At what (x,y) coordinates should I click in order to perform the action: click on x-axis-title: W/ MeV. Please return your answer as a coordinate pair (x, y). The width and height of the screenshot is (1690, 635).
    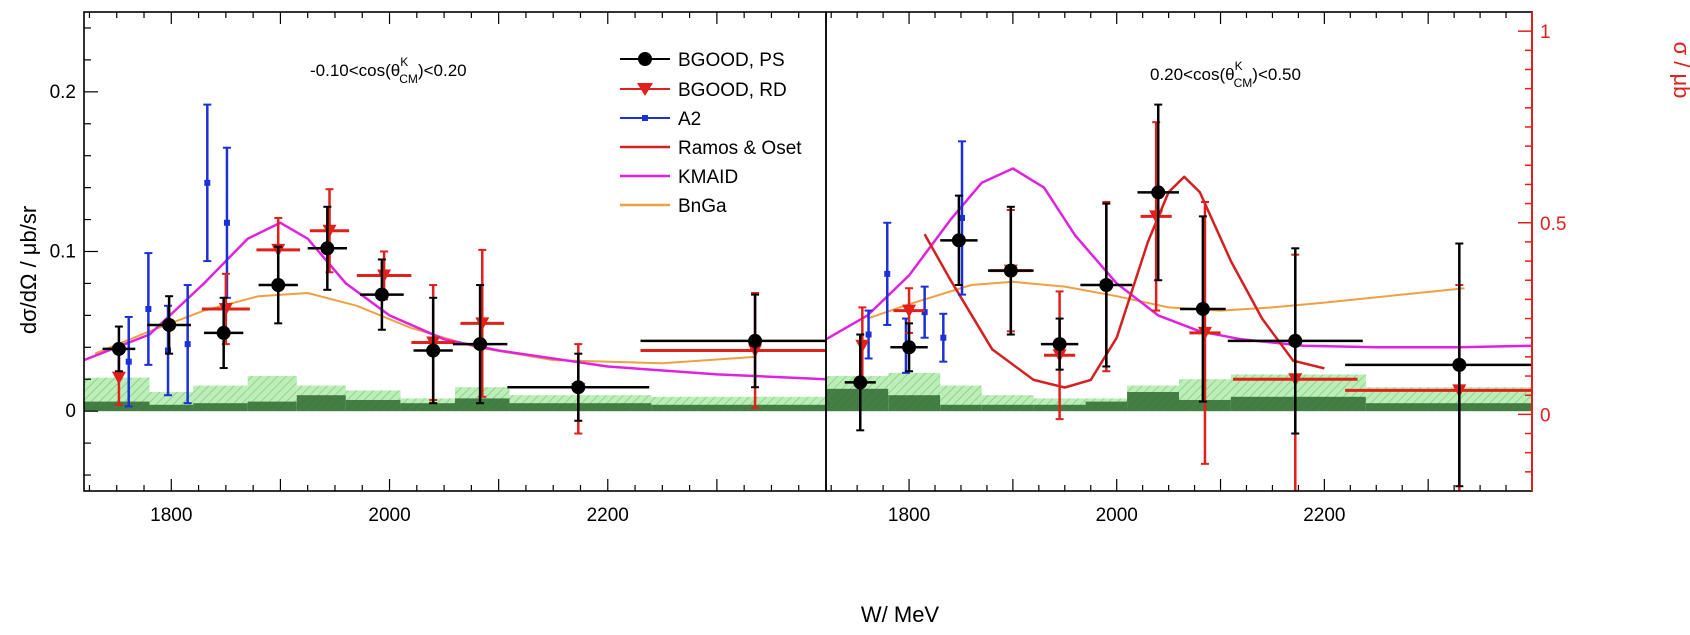
    Looking at the image, I should click on (900, 614).